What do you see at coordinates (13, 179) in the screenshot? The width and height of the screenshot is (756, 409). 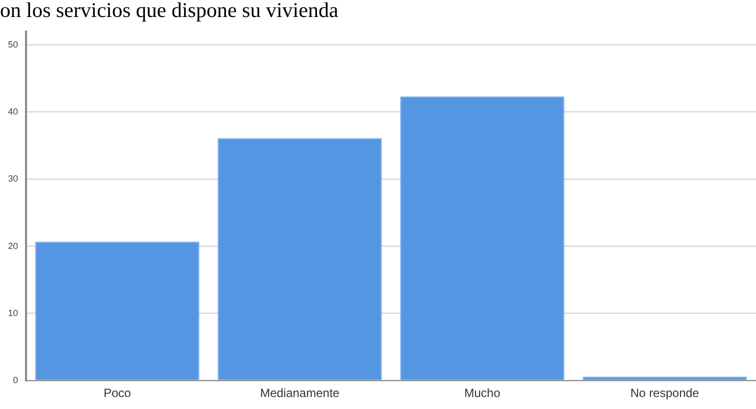 I see `y-tick-label: 30` at bounding box center [13, 179].